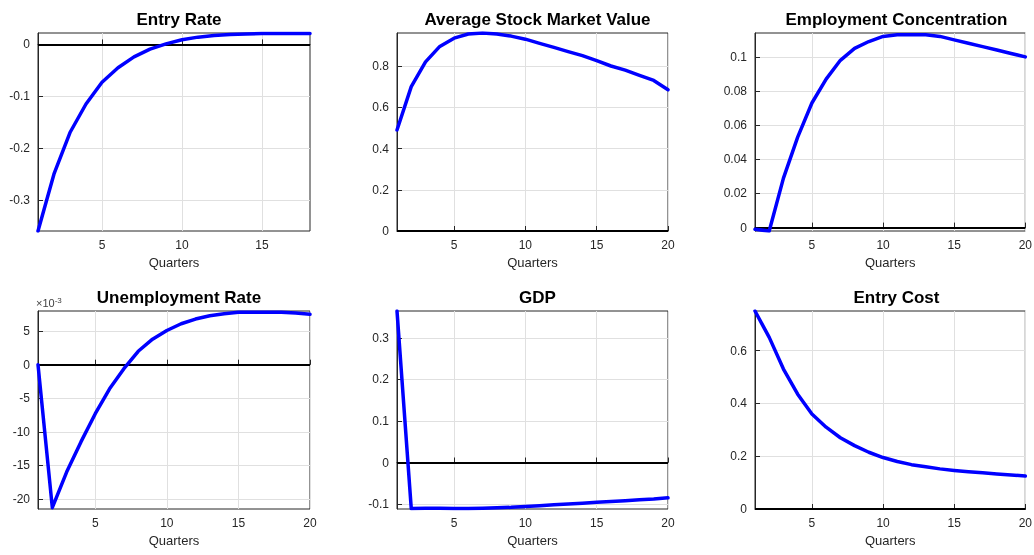  Describe the element at coordinates (21, 431) in the screenshot. I see `y-tick-label: -10` at that location.